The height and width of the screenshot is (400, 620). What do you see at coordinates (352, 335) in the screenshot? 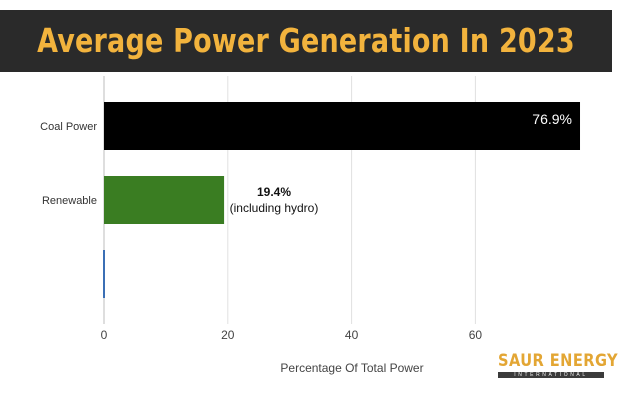
I see `x-tick-label-40: 40` at bounding box center [352, 335].